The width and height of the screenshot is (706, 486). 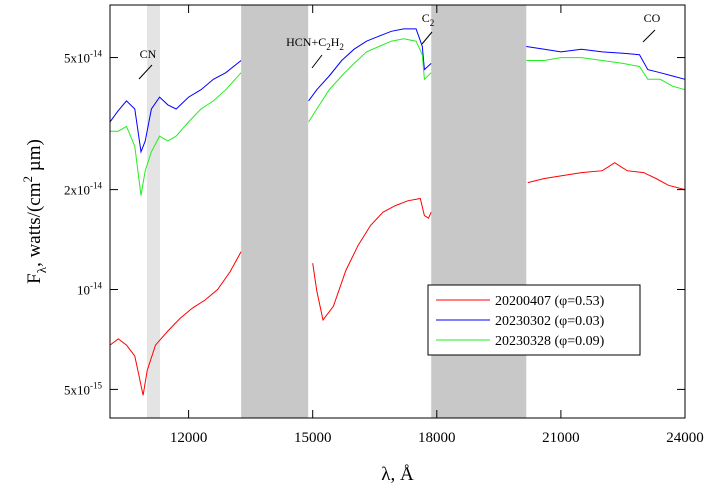 I want to click on y-tick-label: 5x10⁻¹⁵, so click(x=83, y=388).